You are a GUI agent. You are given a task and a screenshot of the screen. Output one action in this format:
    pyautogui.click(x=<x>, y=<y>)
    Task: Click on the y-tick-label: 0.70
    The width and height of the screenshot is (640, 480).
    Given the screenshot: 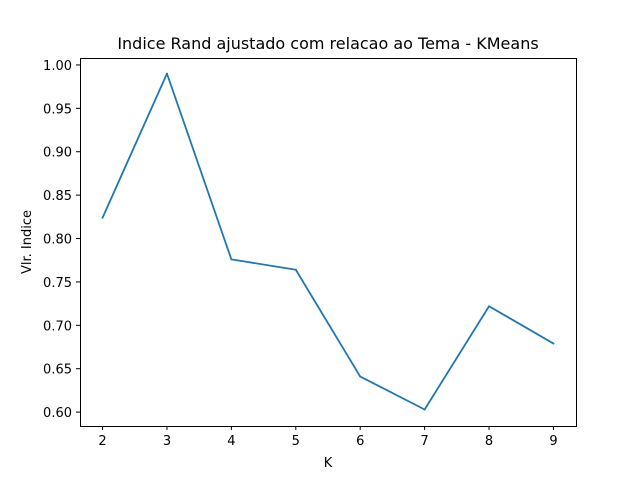 What is the action you would take?
    pyautogui.click(x=57, y=326)
    